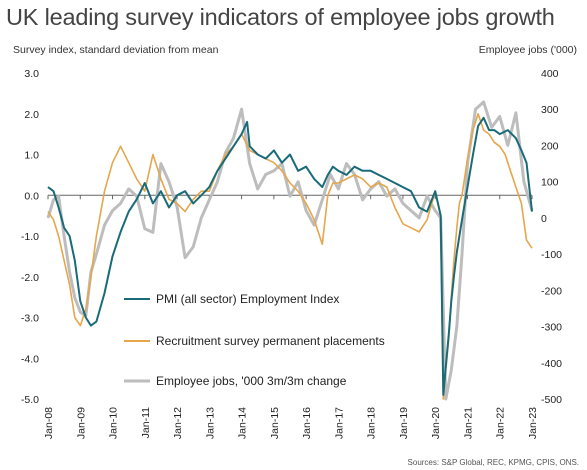 The height and width of the screenshot is (470, 587). I want to click on x-tick-label: Jan-12, so click(178, 423).